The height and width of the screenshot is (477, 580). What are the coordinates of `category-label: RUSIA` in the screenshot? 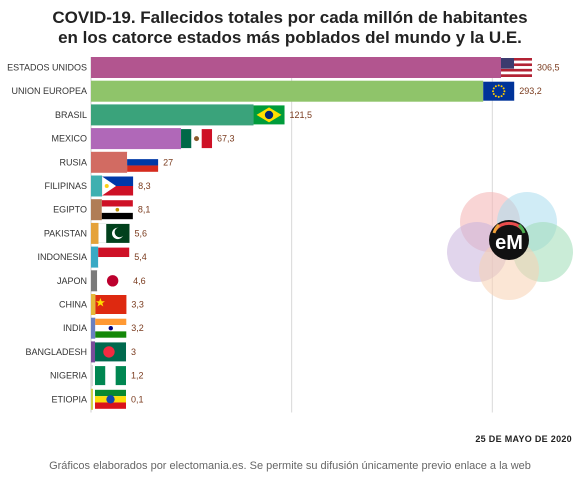 It's located at (73, 162).